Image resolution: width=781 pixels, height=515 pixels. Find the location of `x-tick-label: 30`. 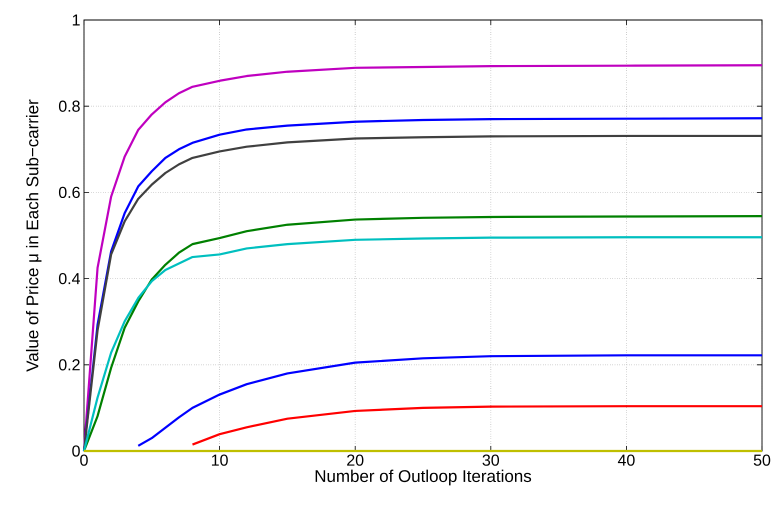

x-tick-label: 30 is located at coordinates (491, 460).